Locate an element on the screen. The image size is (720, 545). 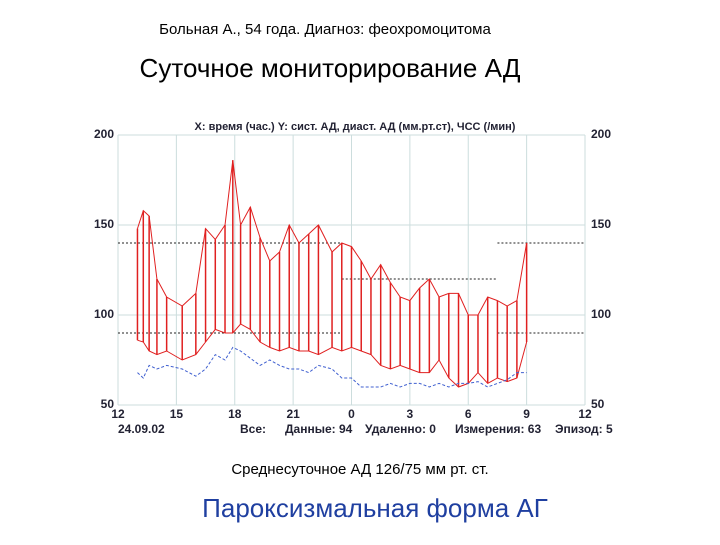
chart-title: Суточное мониторирование АД is located at coordinates (330, 68).